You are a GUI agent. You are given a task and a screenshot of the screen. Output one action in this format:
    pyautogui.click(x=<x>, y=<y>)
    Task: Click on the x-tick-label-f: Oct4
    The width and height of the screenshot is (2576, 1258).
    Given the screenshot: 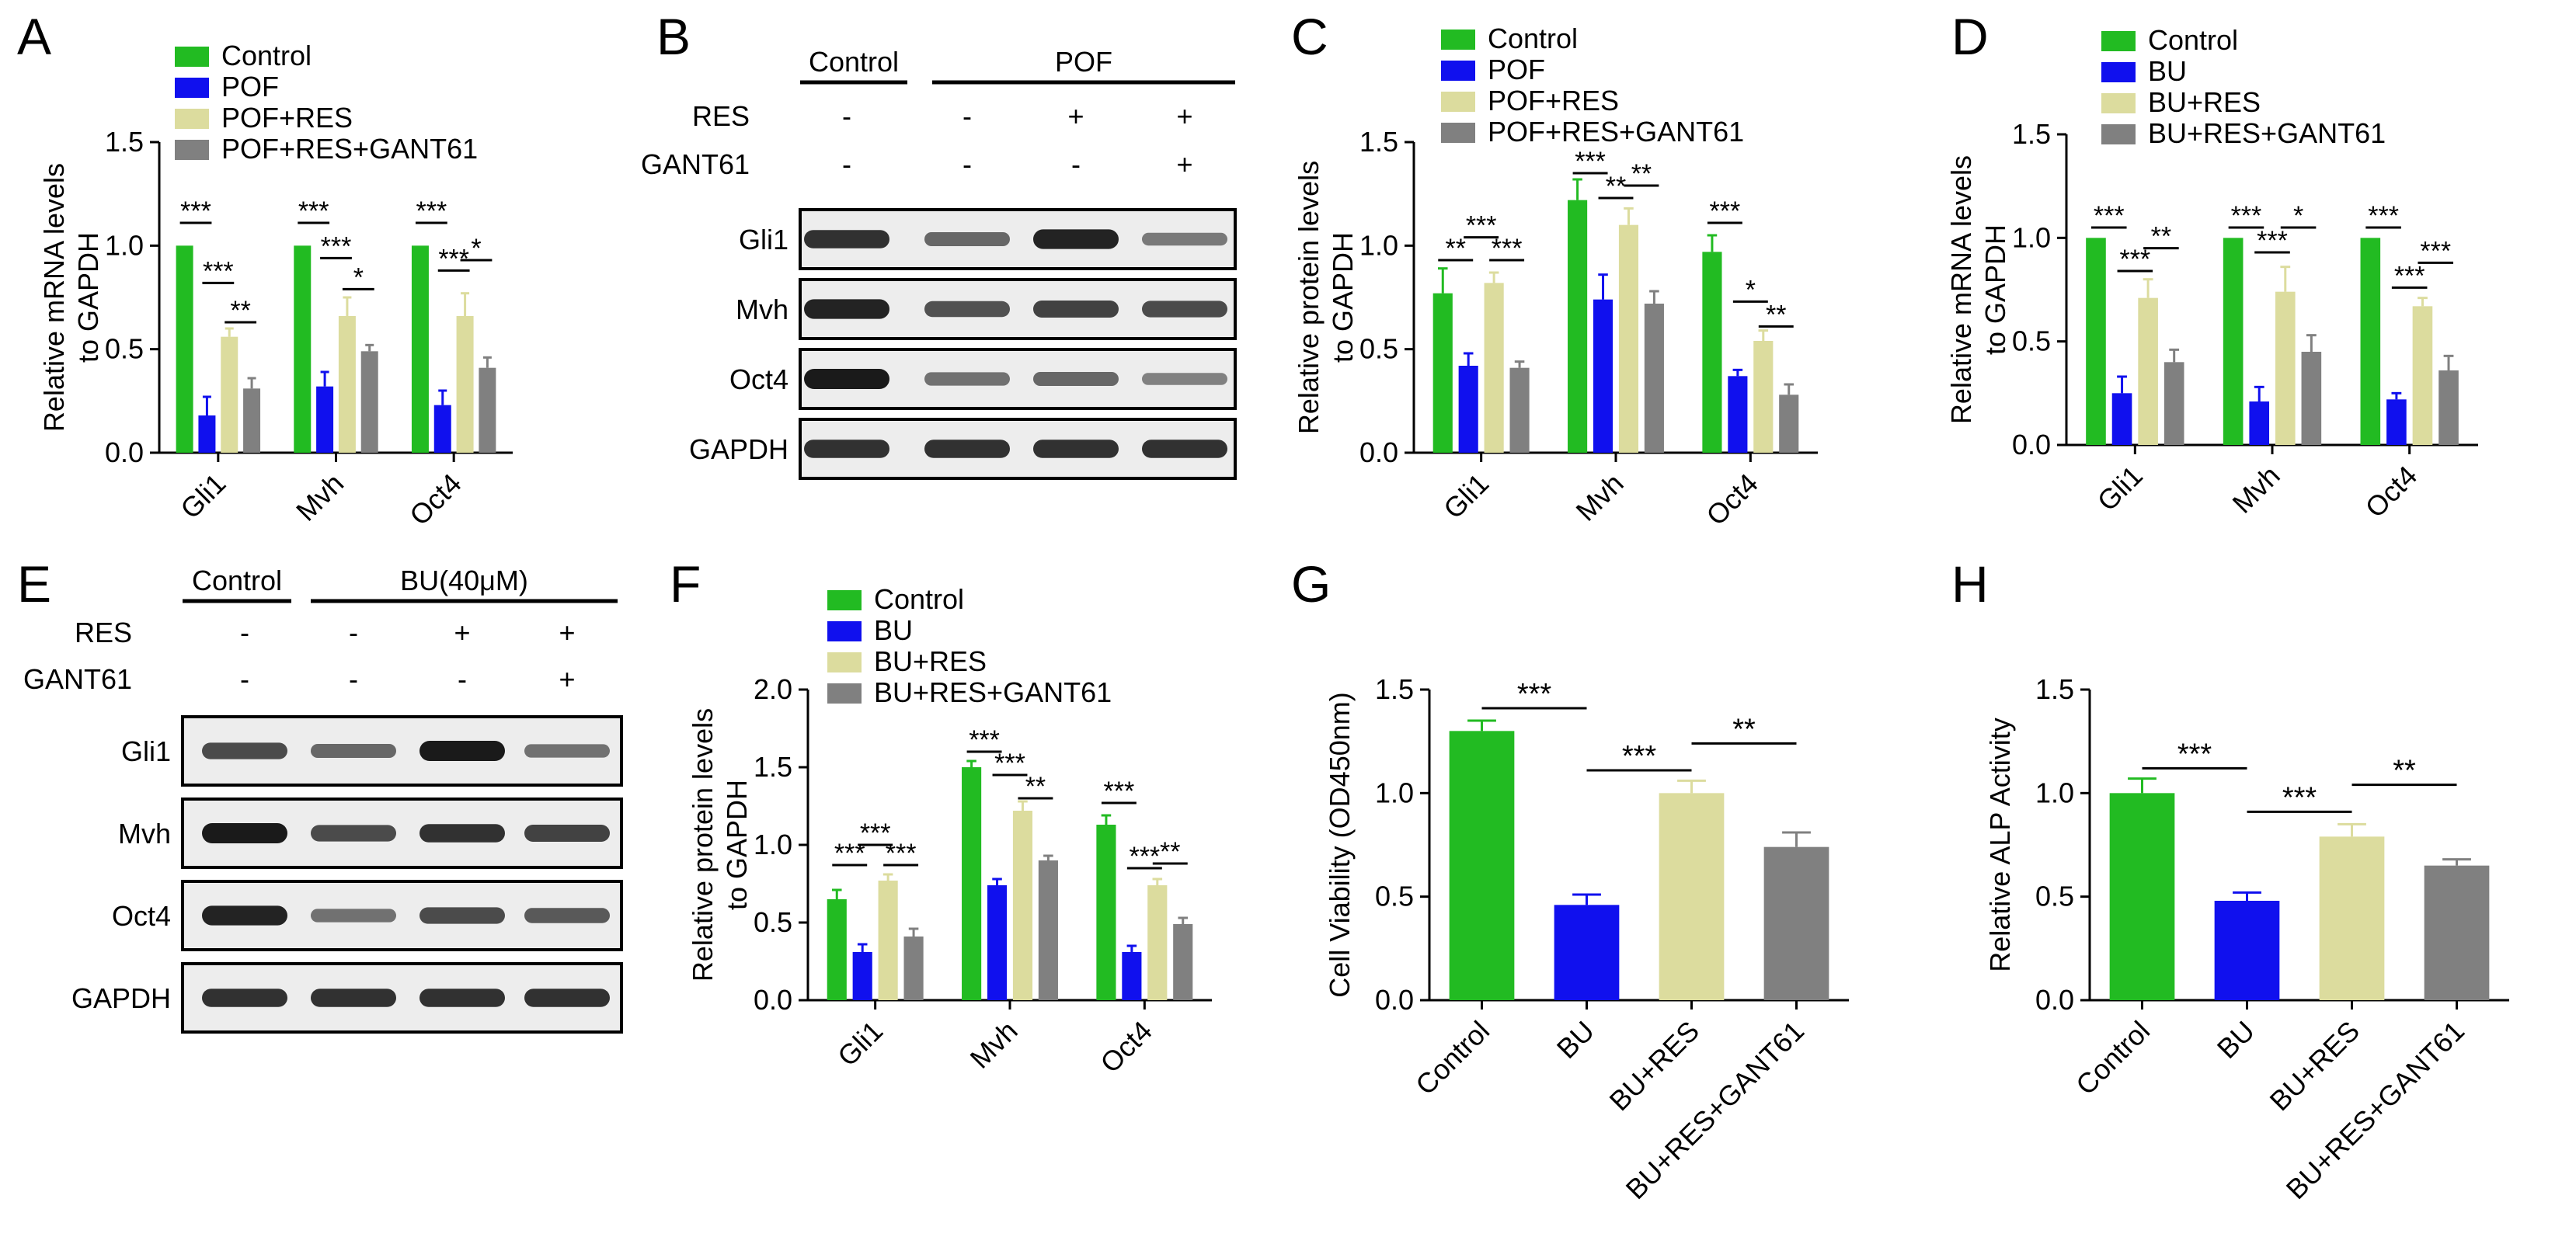 What is the action you would take?
    pyautogui.click(x=1126, y=1047)
    